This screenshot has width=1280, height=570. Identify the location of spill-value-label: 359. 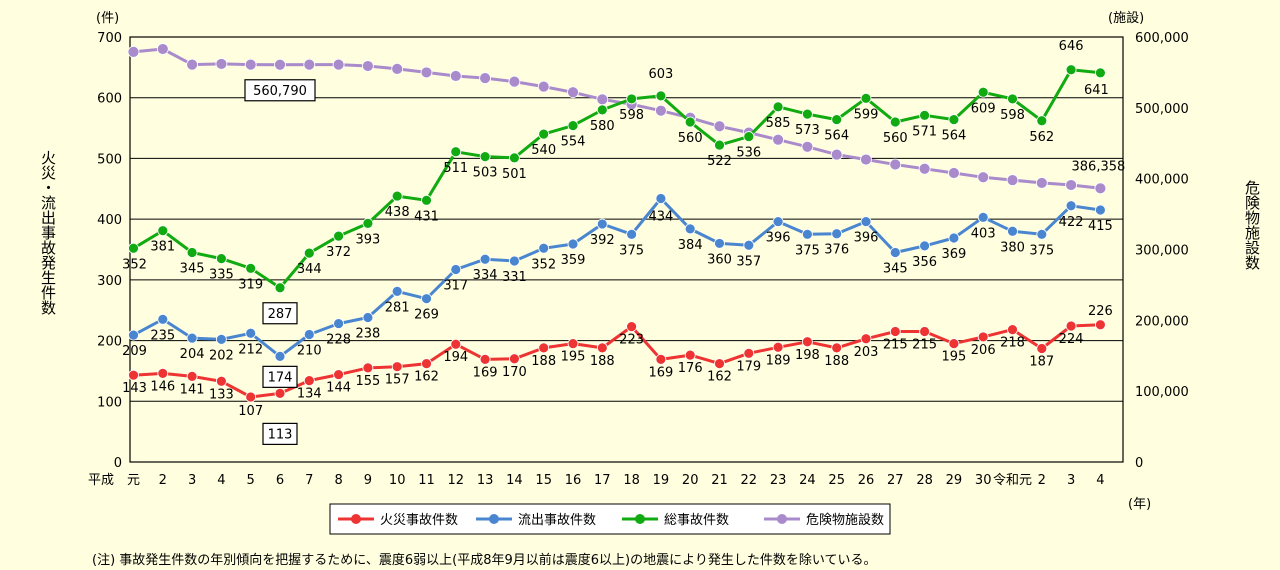
(573, 260).